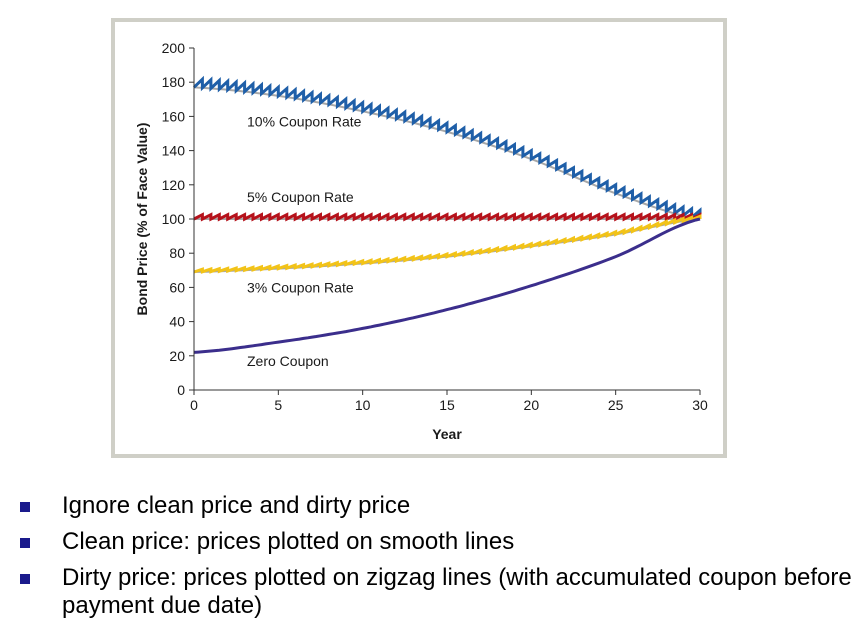 This screenshot has width=868, height=640. Describe the element at coordinates (532, 405) in the screenshot. I see `x-tick-label: 20` at that location.